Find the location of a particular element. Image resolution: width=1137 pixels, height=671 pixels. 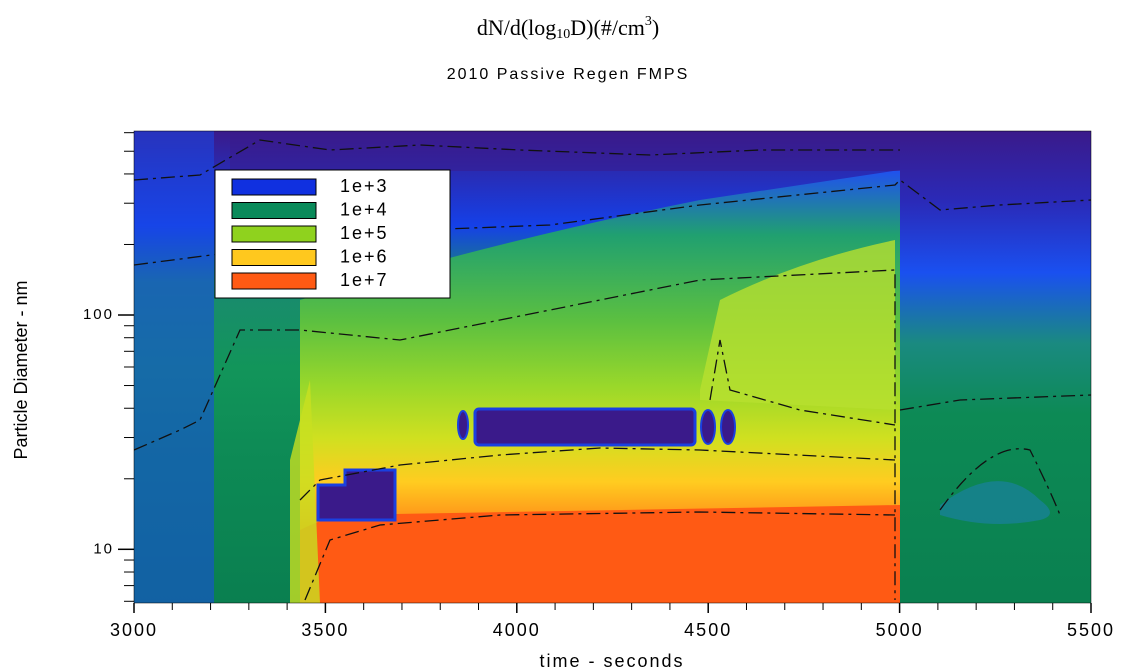

chart-subtitle: 2010 Passive Regen FMPS is located at coordinates (568, 74).